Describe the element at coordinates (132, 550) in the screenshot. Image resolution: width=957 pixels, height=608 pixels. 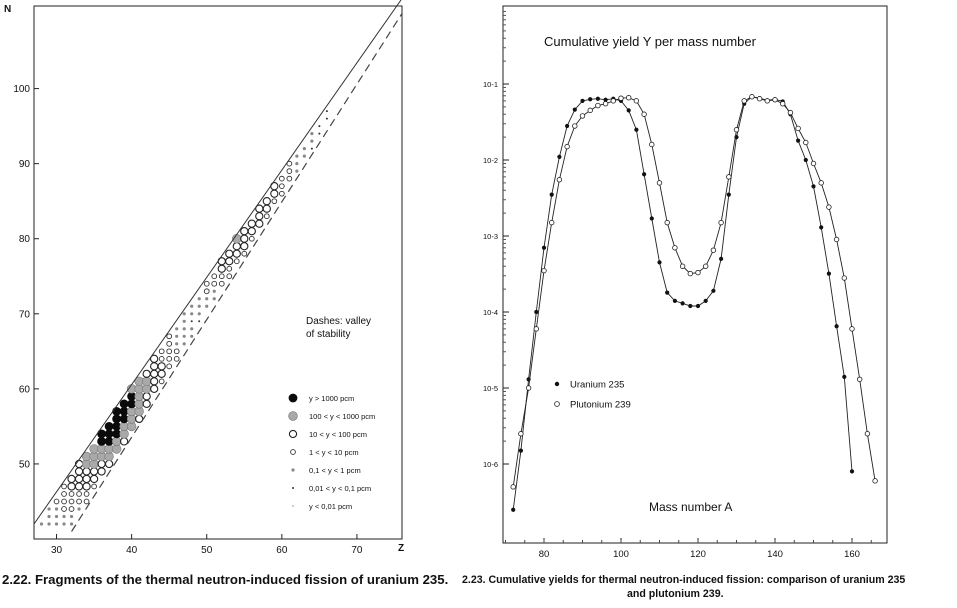
I see `left-x-tick-label: 40` at that location.